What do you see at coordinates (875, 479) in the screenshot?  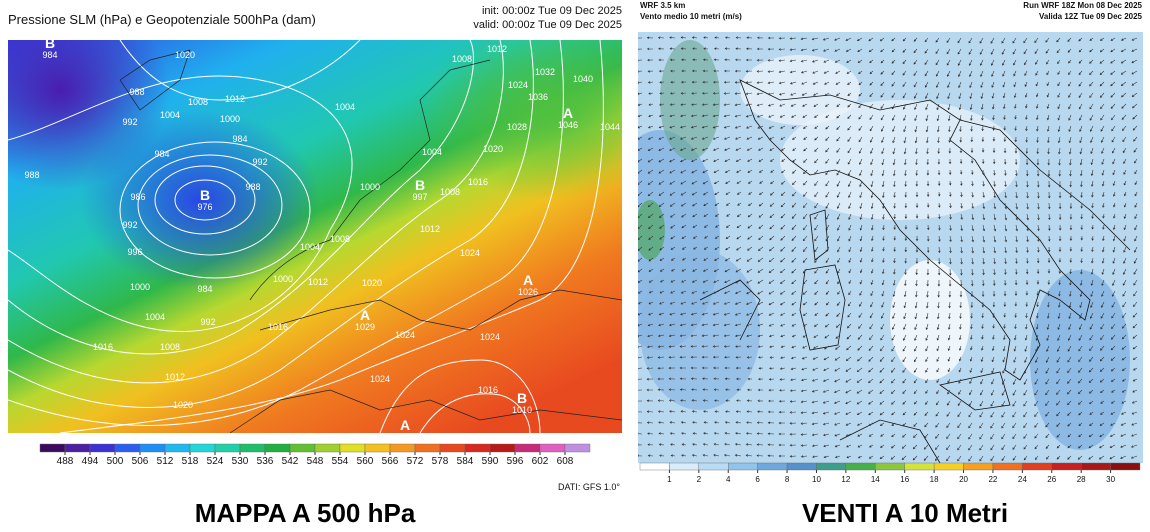 I see `colorbar-label: 14` at bounding box center [875, 479].